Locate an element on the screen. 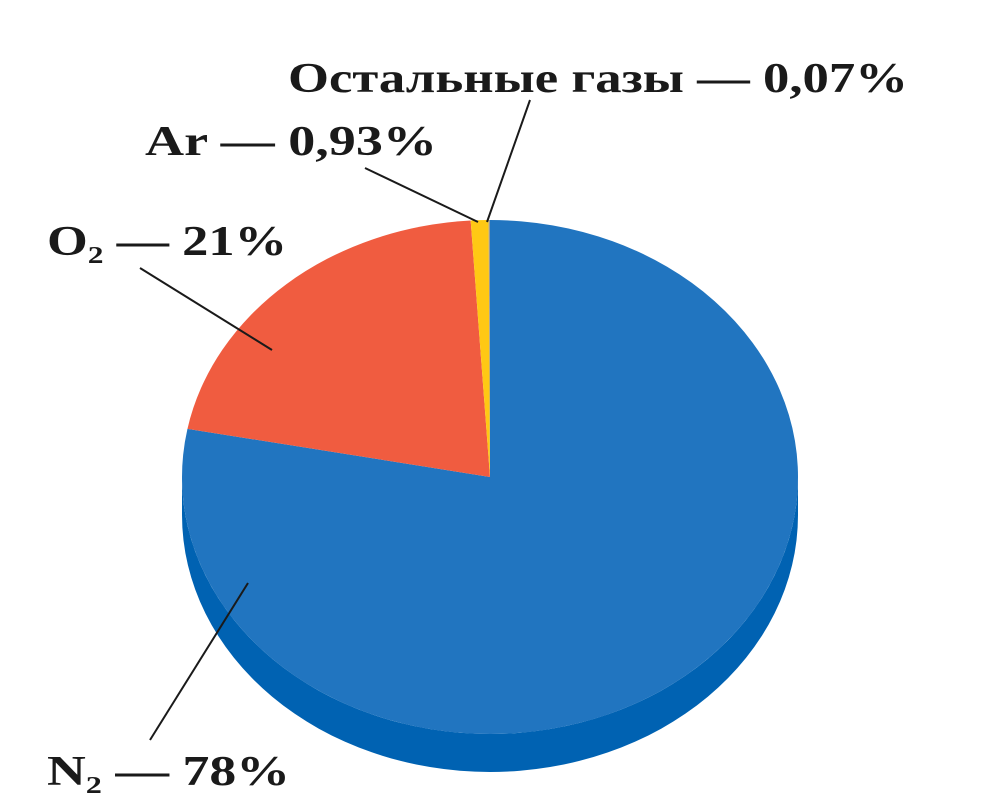 This screenshot has height=812, width=1000. slice-label: N₂ — 78% is located at coordinates (168, 772).